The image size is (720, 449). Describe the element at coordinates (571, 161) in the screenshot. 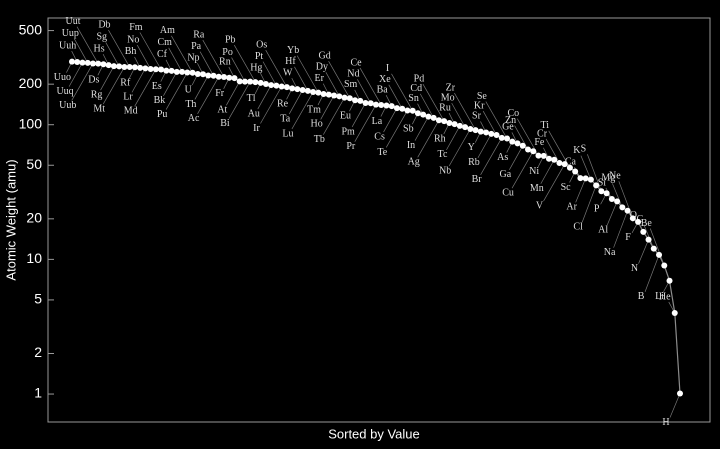

I see `element-label: Ca` at that location.